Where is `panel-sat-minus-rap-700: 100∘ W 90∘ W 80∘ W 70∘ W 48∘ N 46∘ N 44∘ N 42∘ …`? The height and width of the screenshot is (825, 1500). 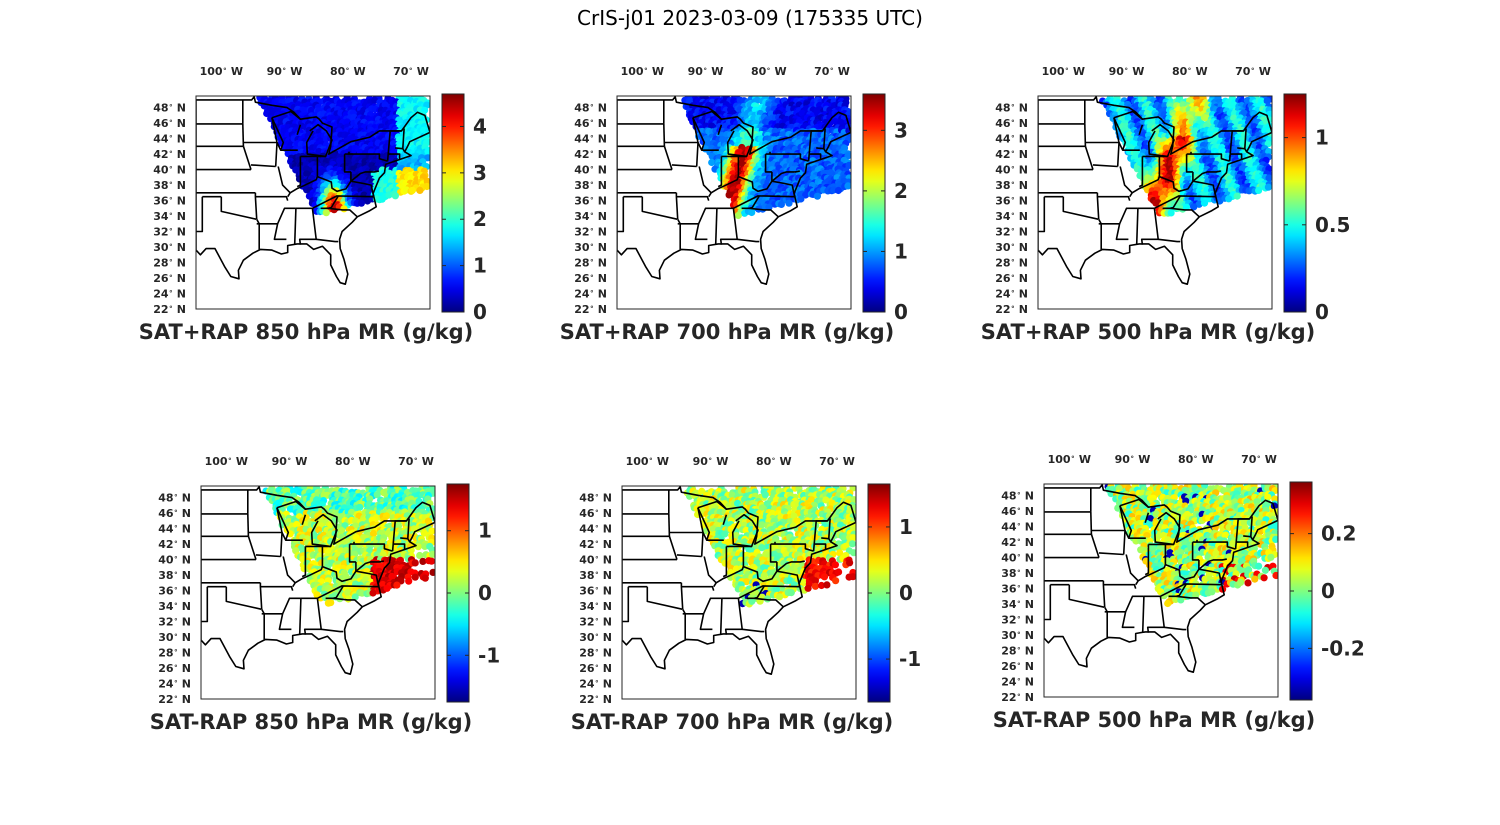
panel-sat-minus-rap-700: 100∘ W 90∘ W 80∘ W 70∘ W 48∘ N 46∘ N 44∘ N 42∘ … is located at coordinates (733, 598).